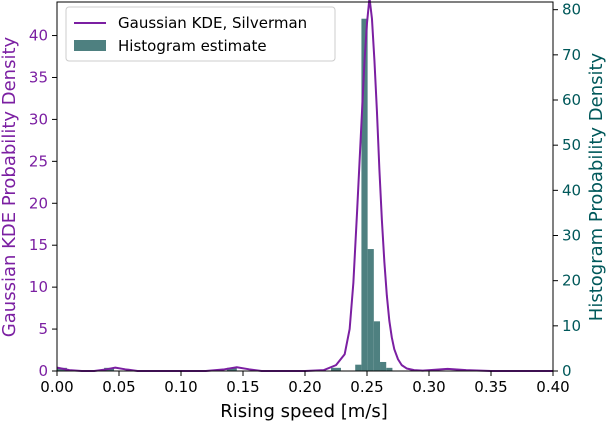 This screenshot has width=607, height=421. I want to click on x-tick-label: 0.30, so click(428, 387).